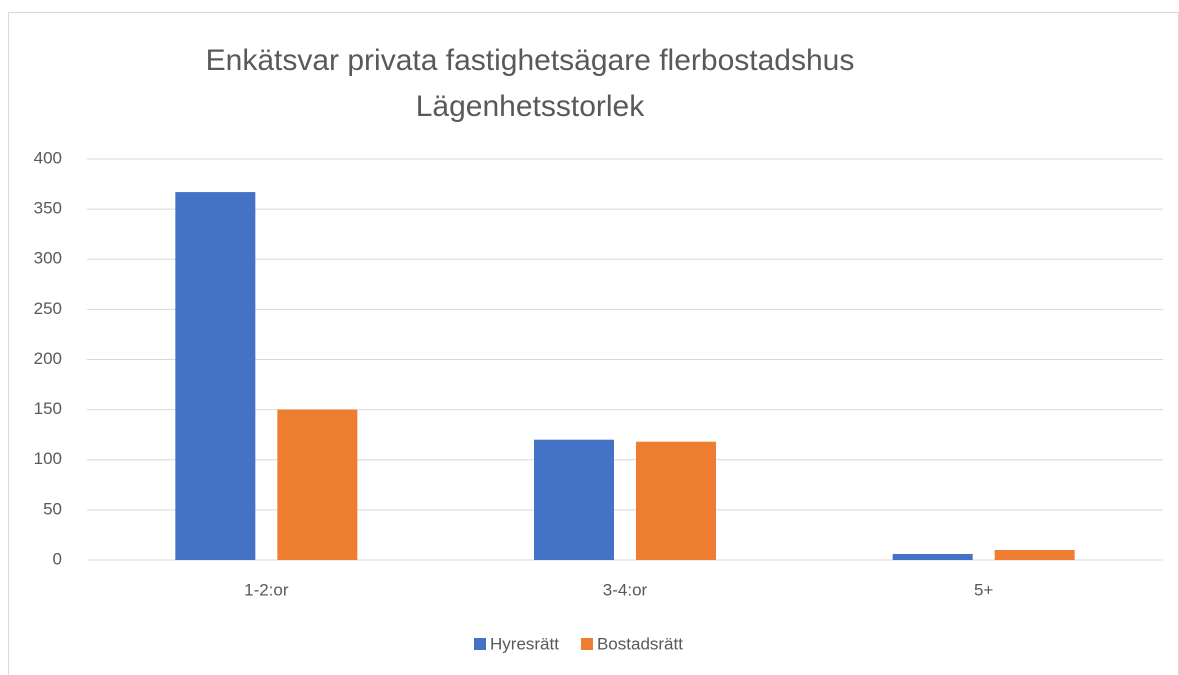 This screenshot has height=675, width=1179. What do you see at coordinates (625, 589) in the screenshot?
I see `x-tick-label: 3-4:or` at bounding box center [625, 589].